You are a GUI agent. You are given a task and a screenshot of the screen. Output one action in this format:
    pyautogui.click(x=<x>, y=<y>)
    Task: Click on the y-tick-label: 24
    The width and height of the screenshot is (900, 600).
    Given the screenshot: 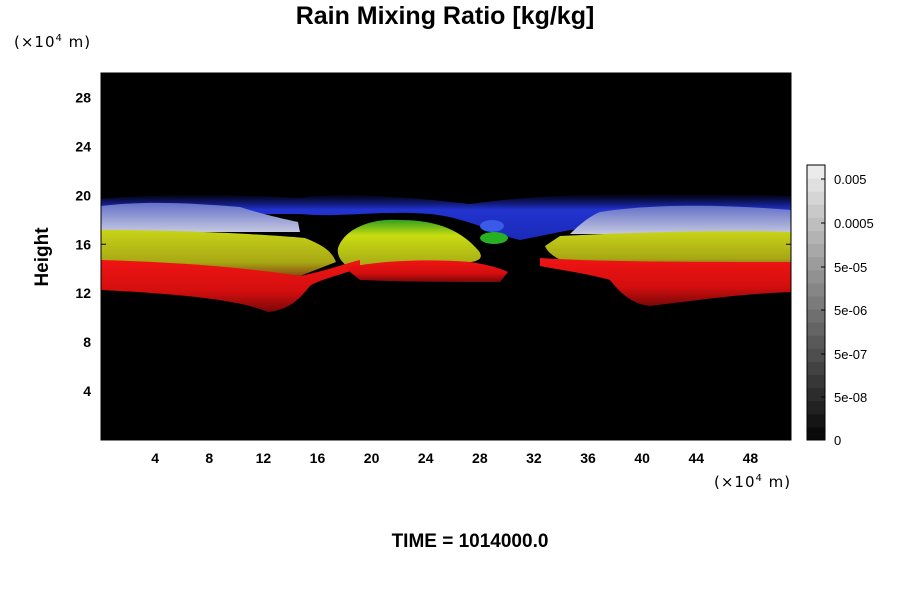 What is the action you would take?
    pyautogui.click(x=83, y=146)
    